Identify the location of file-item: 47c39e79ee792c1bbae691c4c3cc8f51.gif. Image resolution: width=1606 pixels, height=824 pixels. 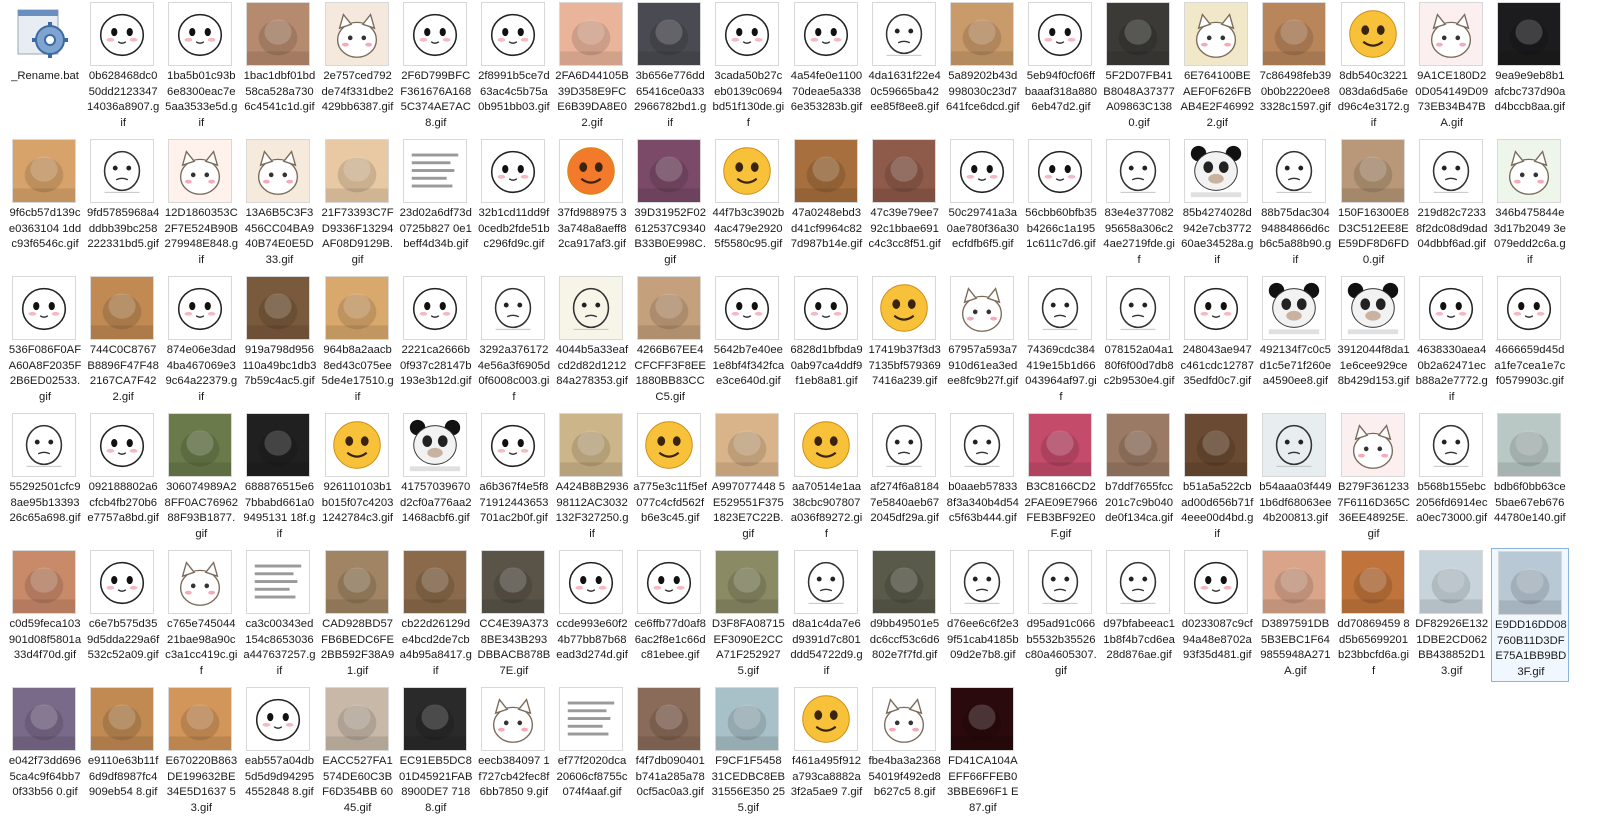
(905, 204).